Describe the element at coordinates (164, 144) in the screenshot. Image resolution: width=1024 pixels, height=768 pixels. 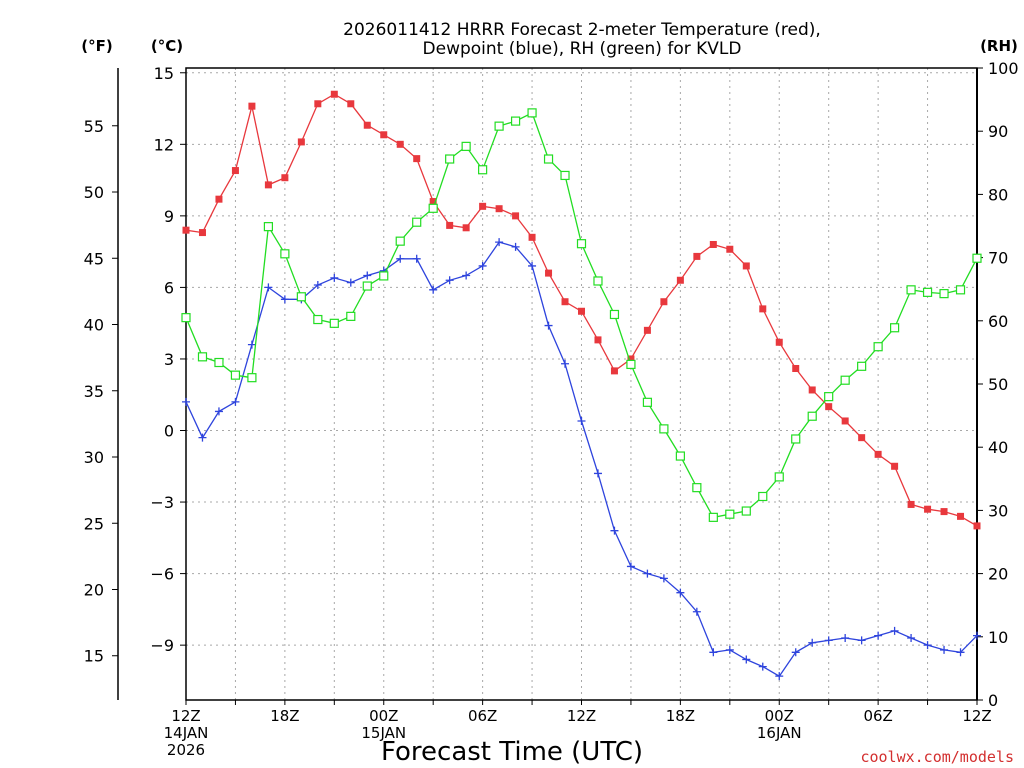
I see `celsius-tick-label: 12` at that location.